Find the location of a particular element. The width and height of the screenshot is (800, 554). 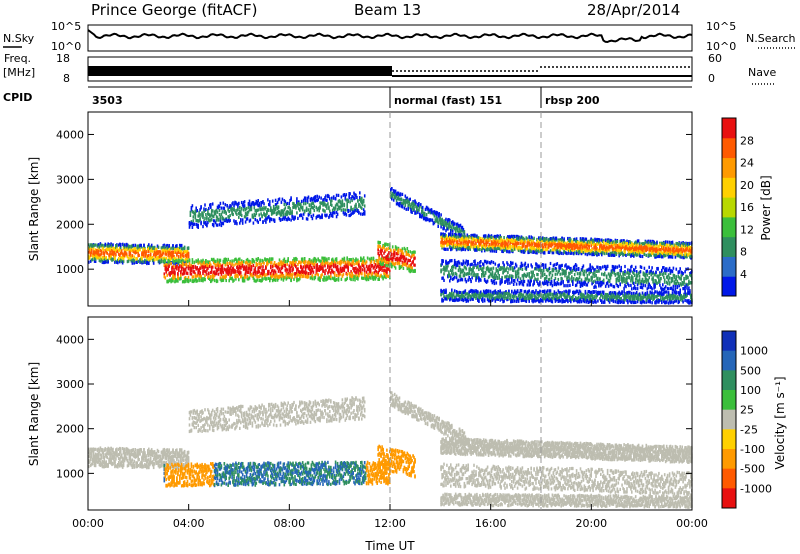

noise-panel: N.Sky 10^5 10^0 10^5 10^0 N.Search is located at coordinates (399, 36).